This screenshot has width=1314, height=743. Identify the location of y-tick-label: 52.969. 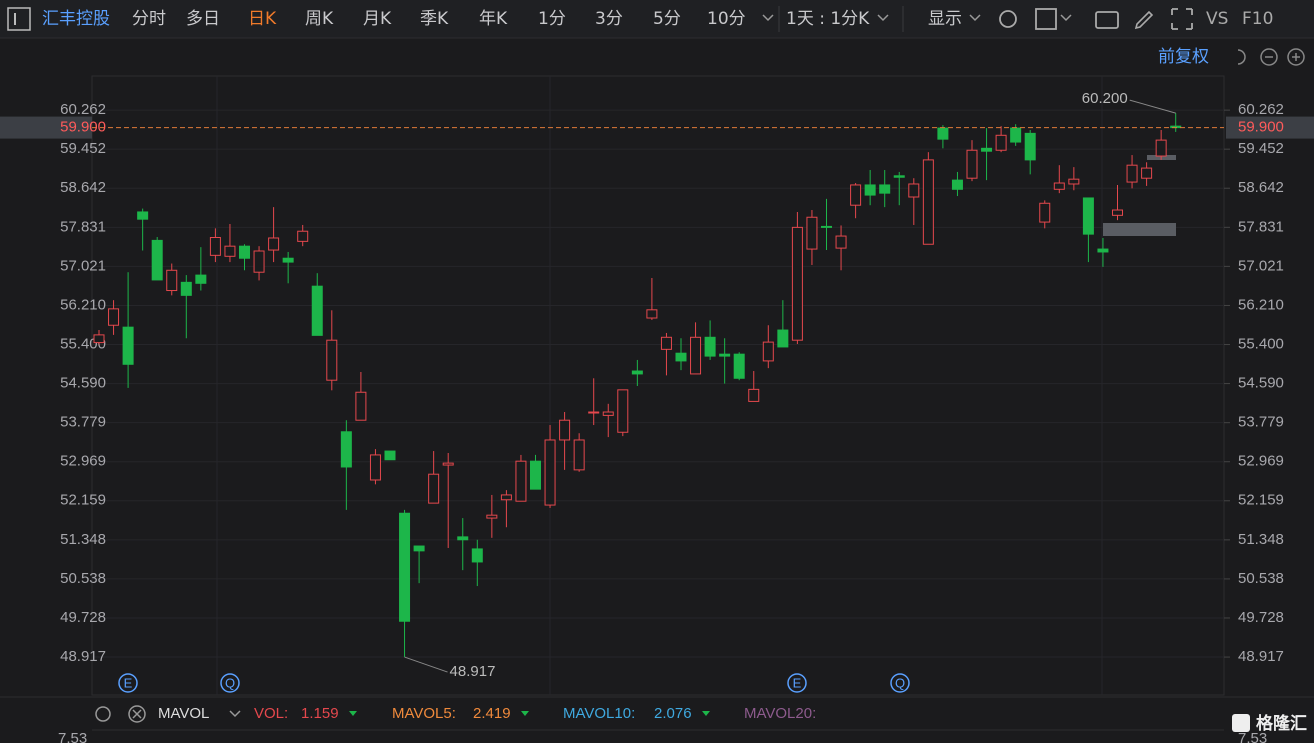
(83, 461).